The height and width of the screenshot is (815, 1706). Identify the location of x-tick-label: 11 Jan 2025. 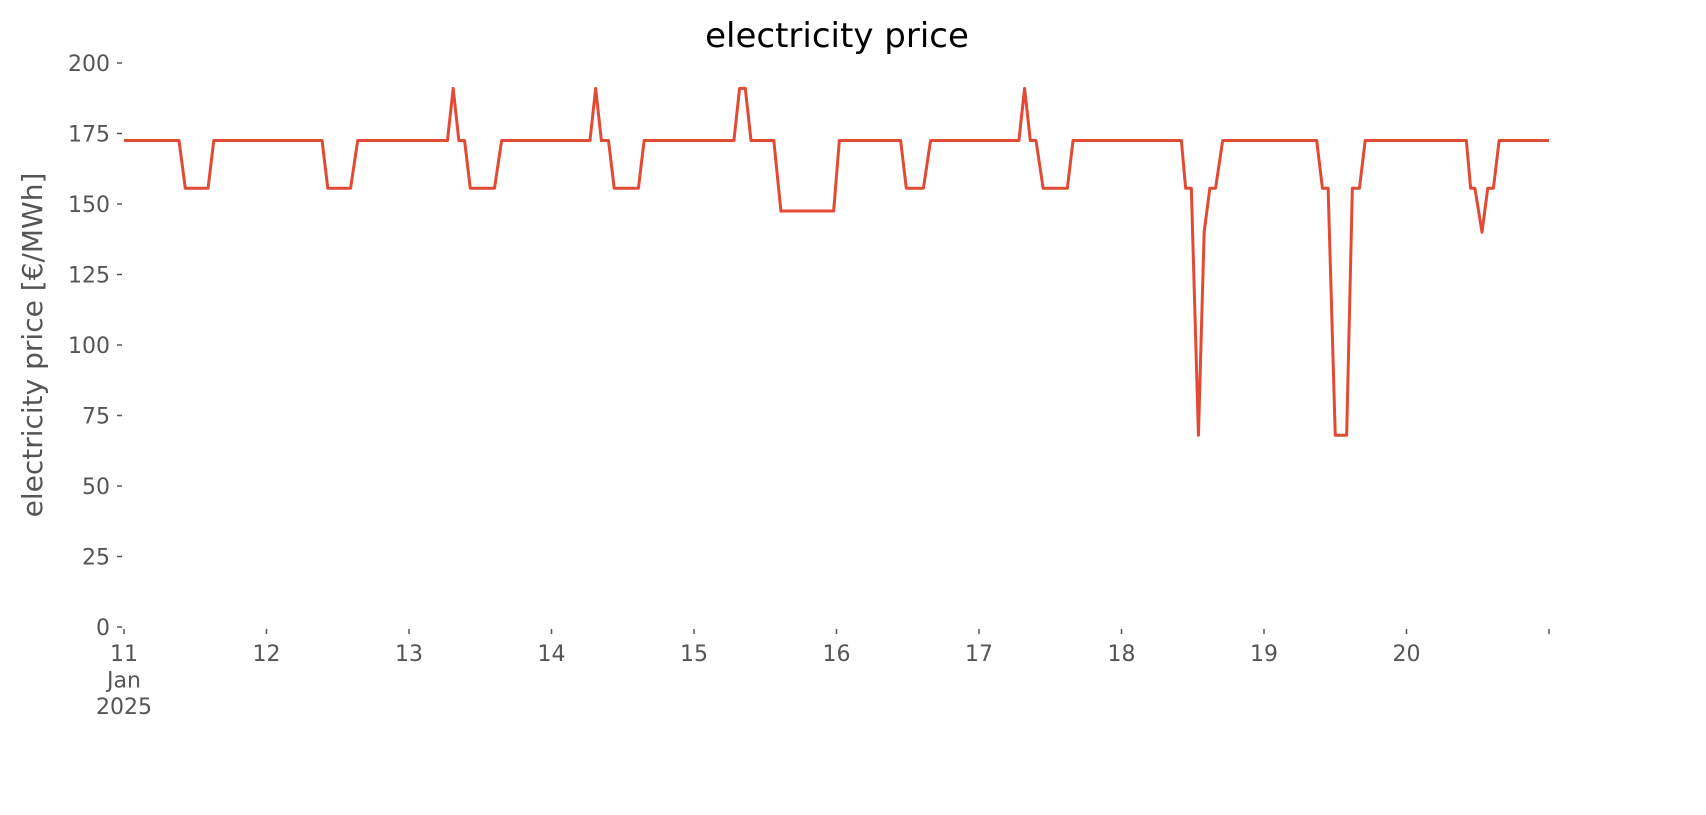
(124, 681).